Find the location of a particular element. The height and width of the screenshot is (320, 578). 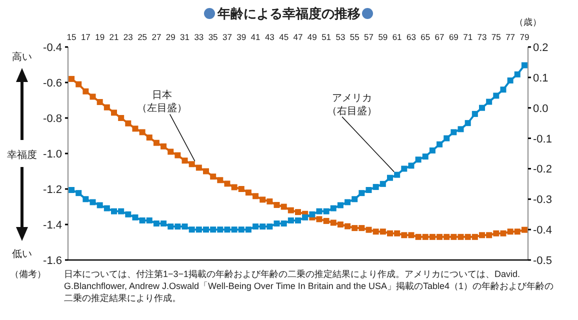

x-tick-label: 41 is located at coordinates (255, 37).